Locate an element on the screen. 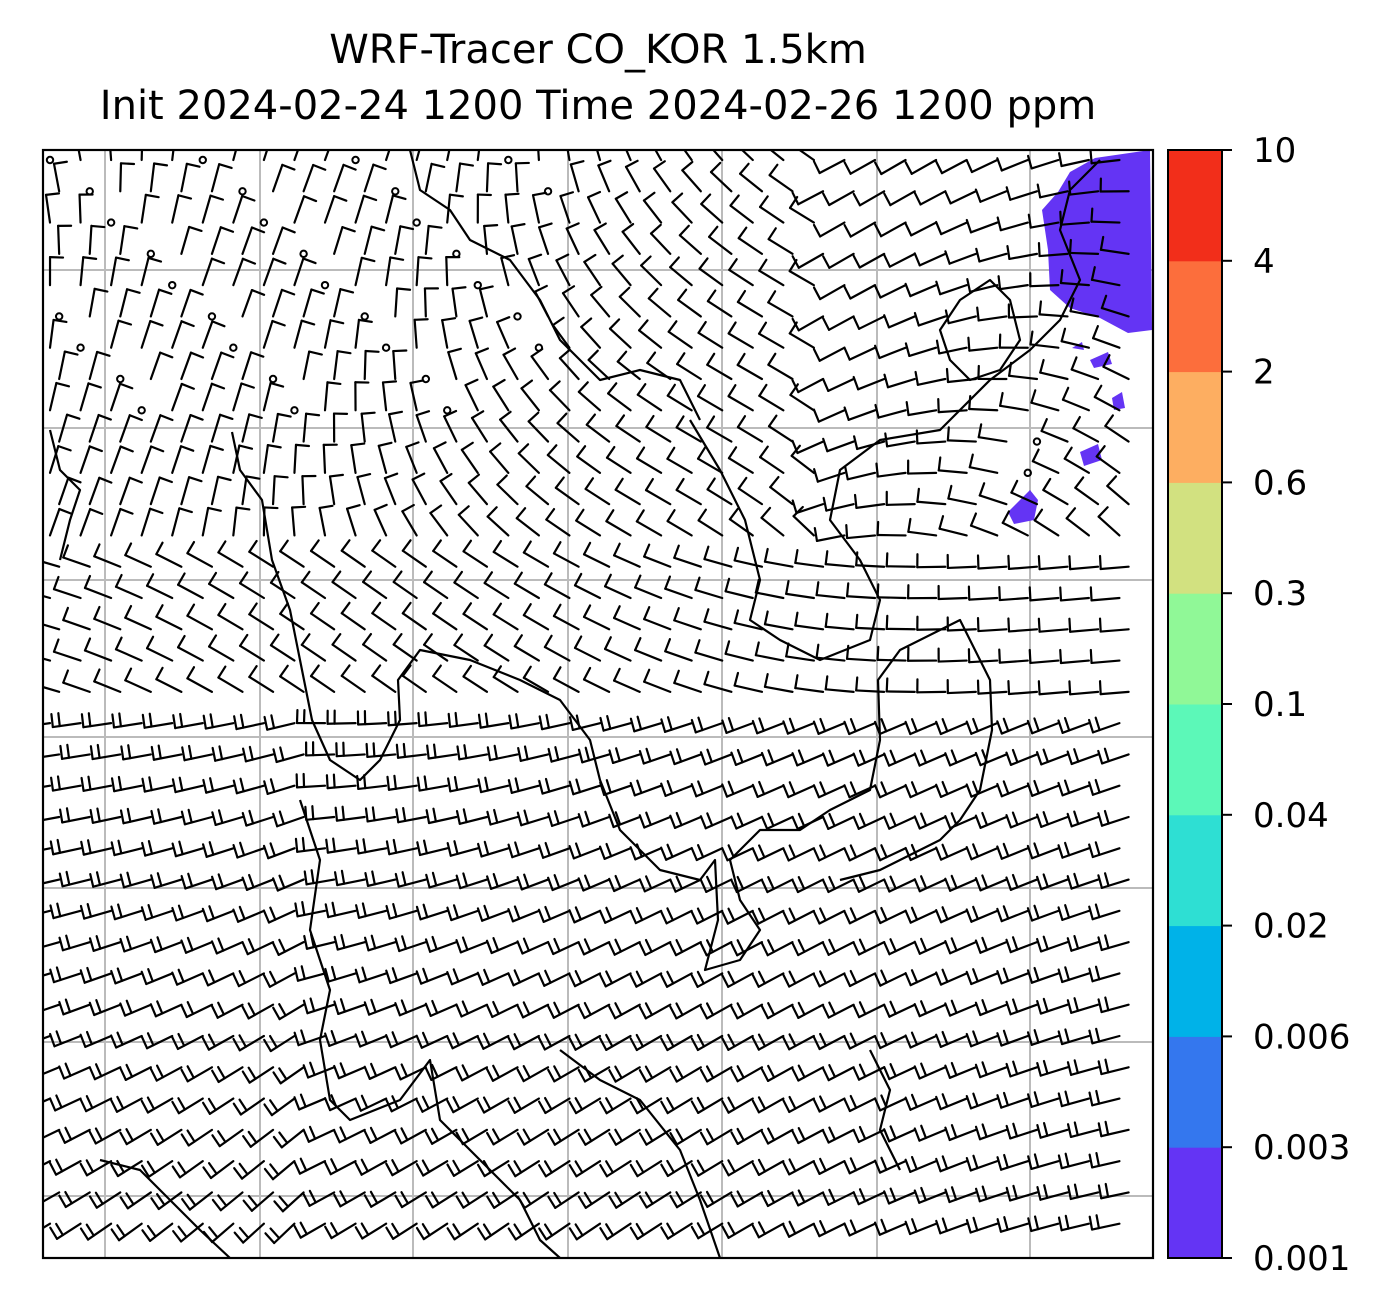  tracer-patch is located at coordinates (1023, 507).